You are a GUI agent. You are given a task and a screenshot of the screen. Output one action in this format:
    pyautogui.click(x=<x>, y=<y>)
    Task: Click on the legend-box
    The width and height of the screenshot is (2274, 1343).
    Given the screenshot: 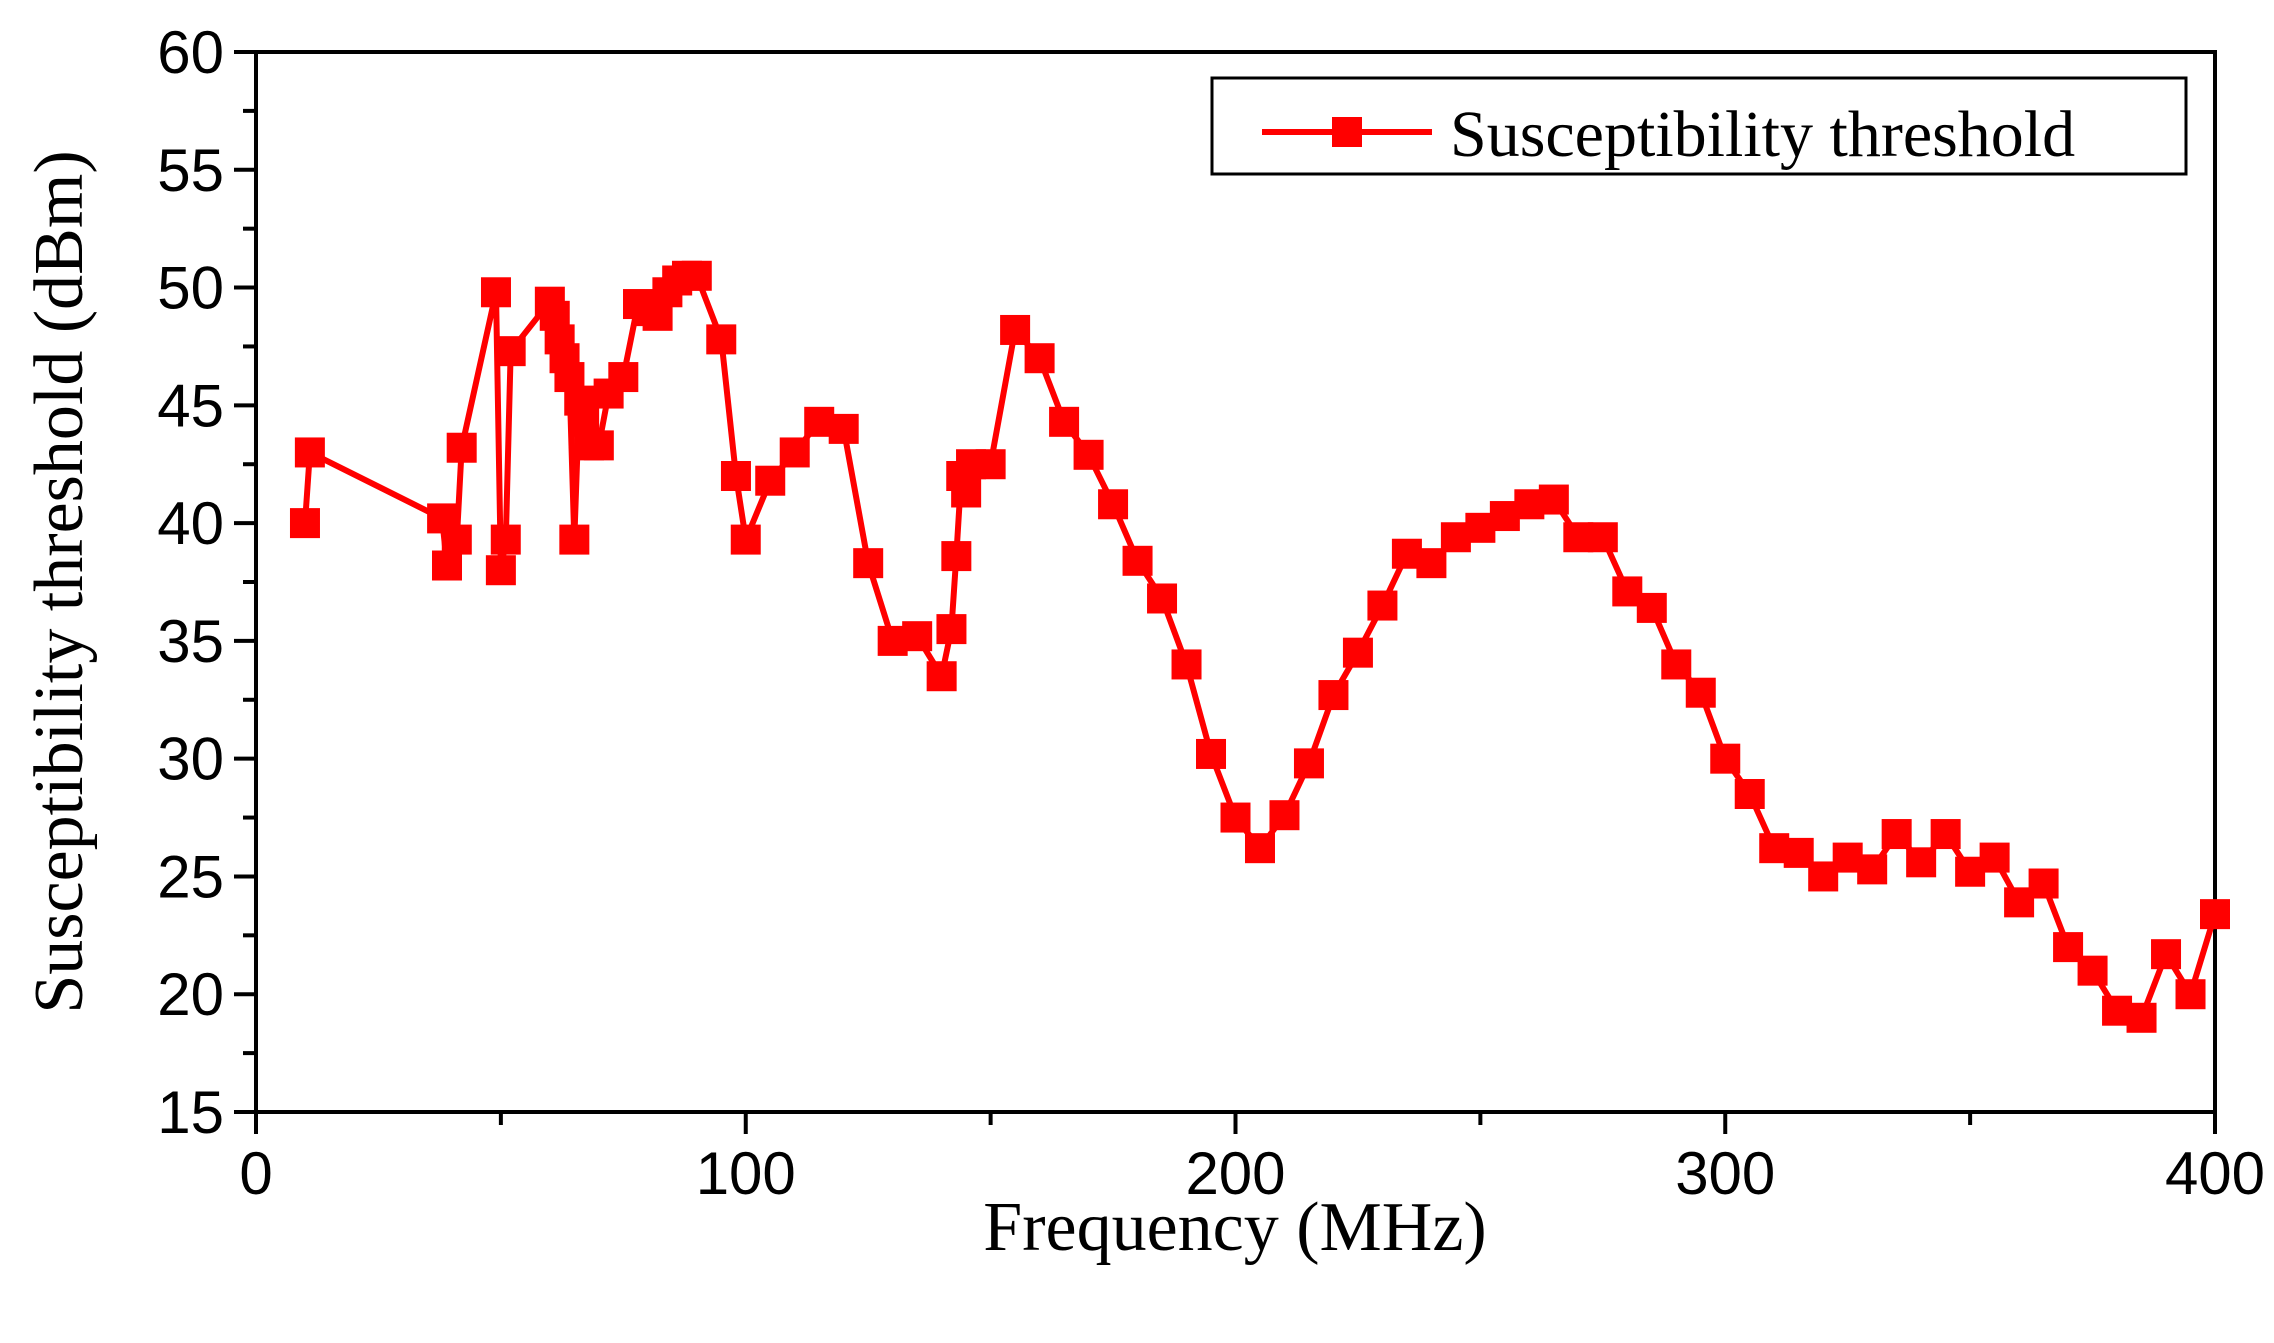 What is the action you would take?
    pyautogui.click(x=1699, y=126)
    